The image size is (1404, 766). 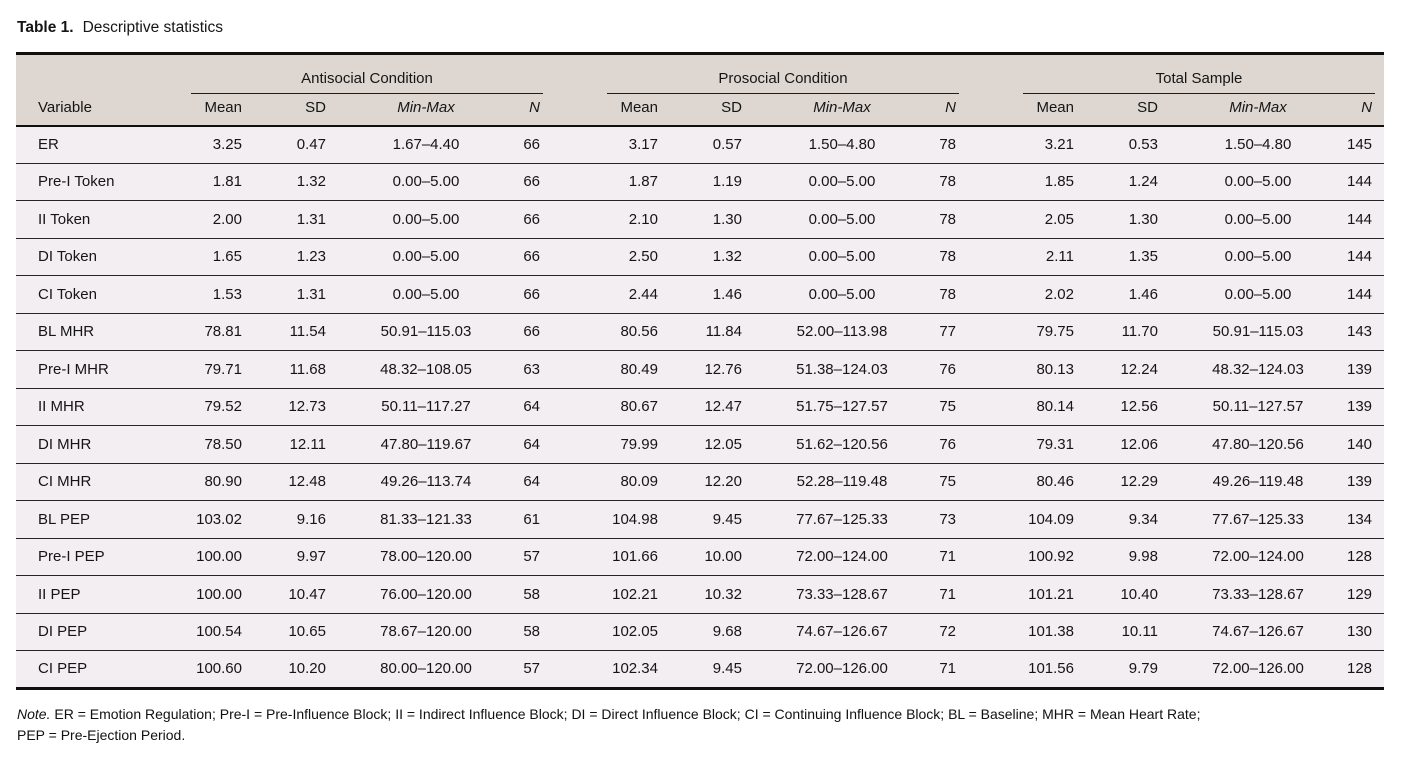 What do you see at coordinates (523, 369) in the screenshot?
I see `n-cell: 63` at bounding box center [523, 369].